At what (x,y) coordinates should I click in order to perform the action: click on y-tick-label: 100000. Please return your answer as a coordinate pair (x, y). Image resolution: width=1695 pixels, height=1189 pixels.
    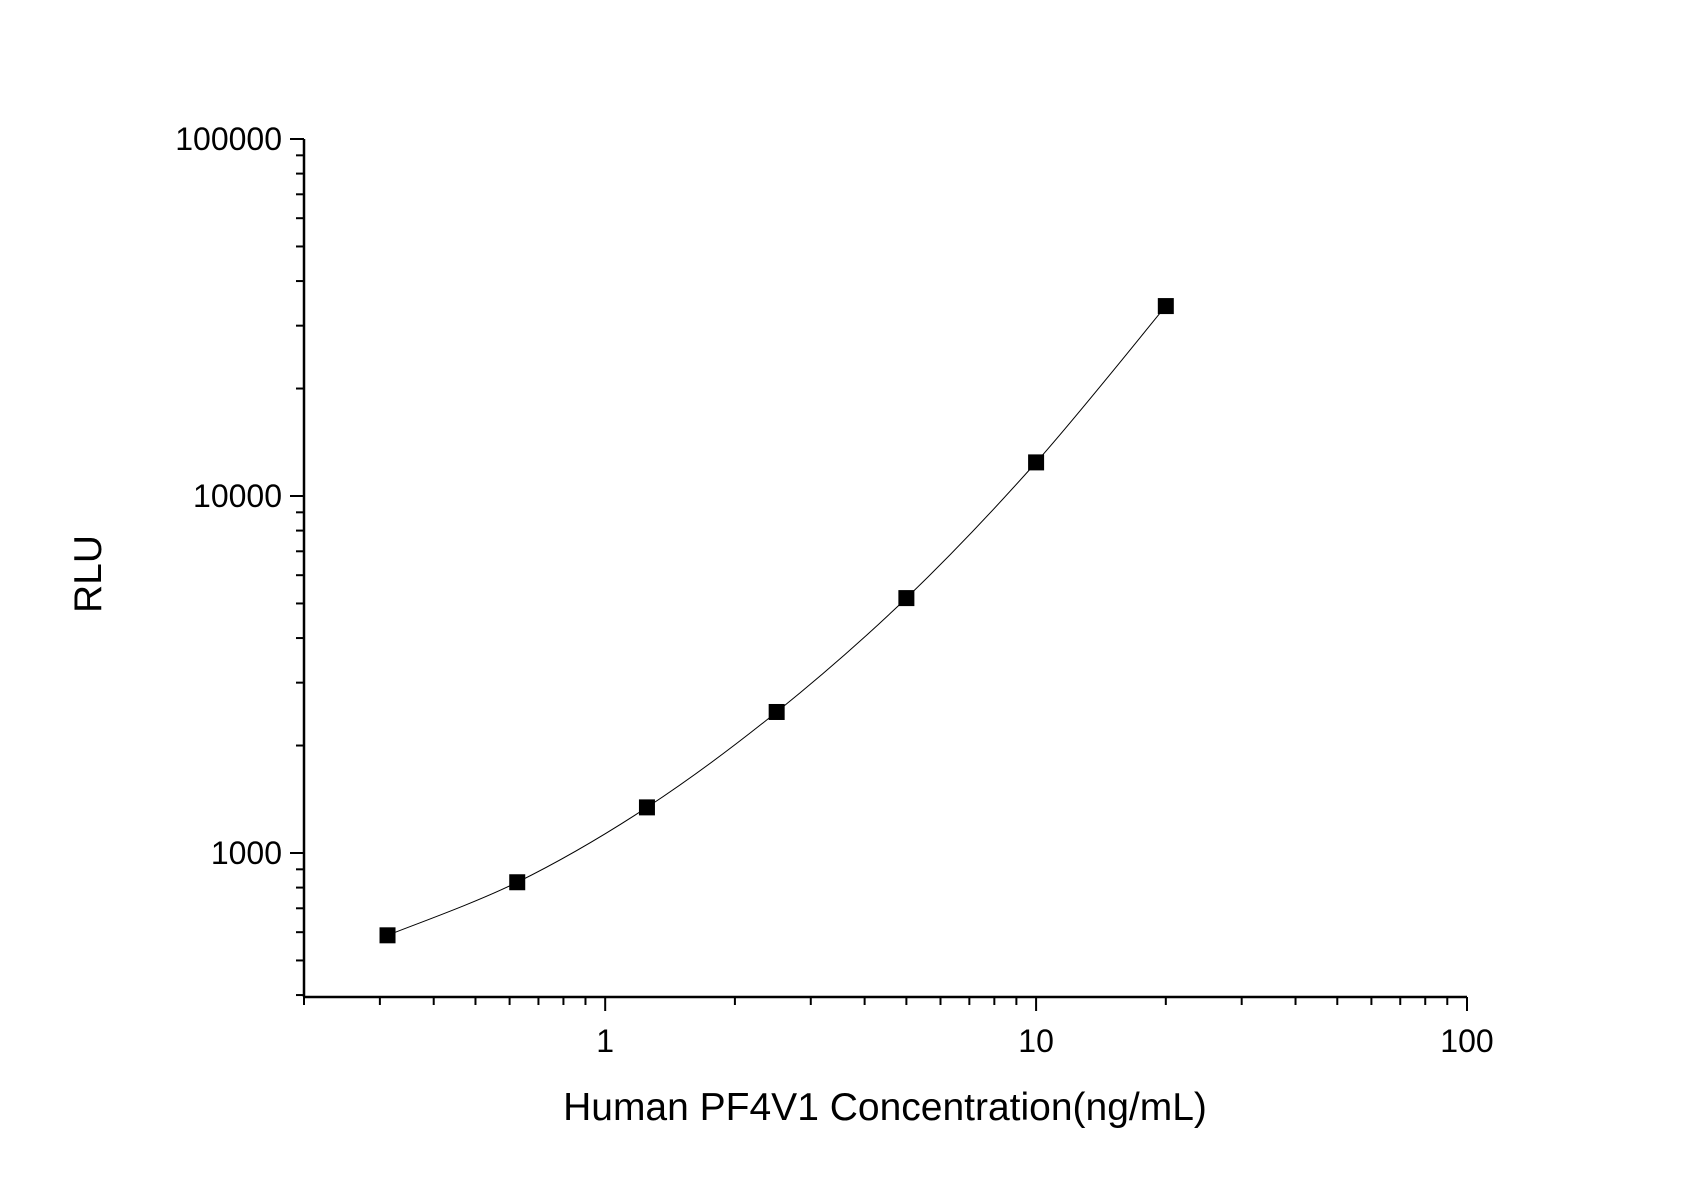
    Looking at the image, I should click on (228, 139).